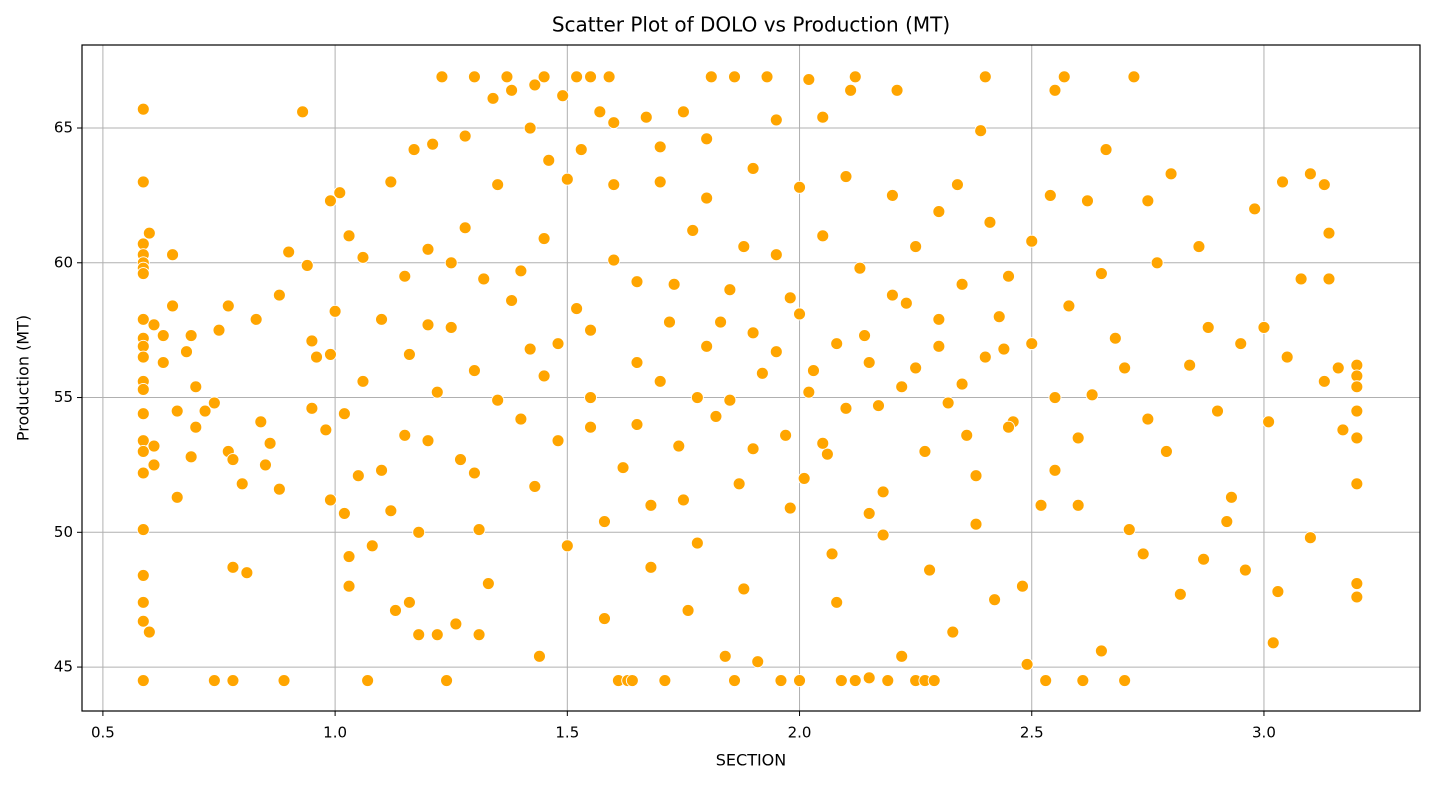 The image size is (1434, 785). What do you see at coordinates (1264, 733) in the screenshot?
I see `x-tick-label: 3.0` at bounding box center [1264, 733].